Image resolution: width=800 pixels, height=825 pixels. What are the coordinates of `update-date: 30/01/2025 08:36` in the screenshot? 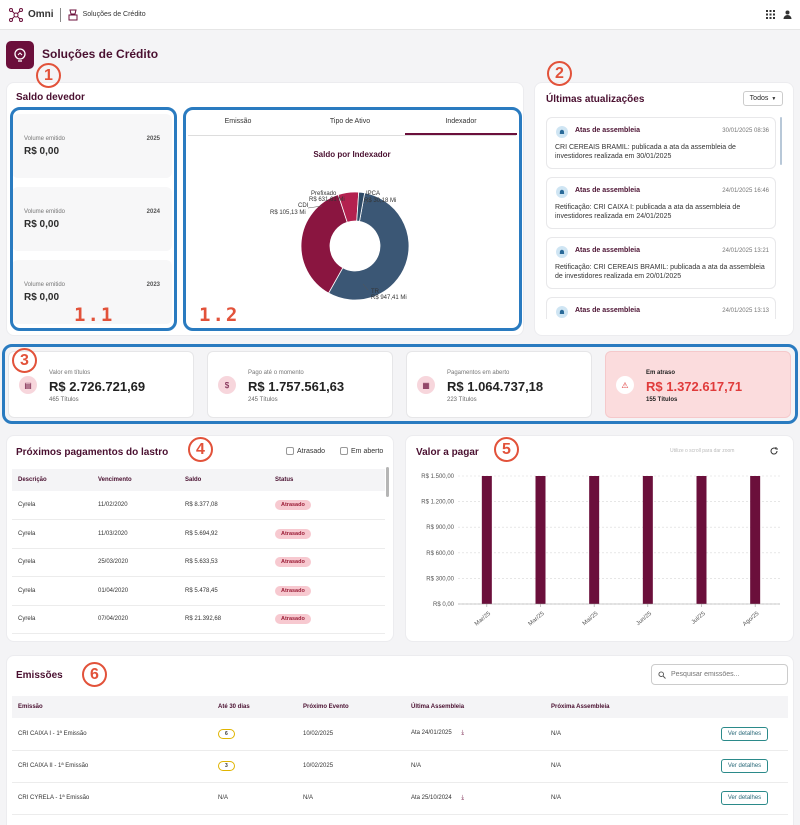 It's located at (745, 131).